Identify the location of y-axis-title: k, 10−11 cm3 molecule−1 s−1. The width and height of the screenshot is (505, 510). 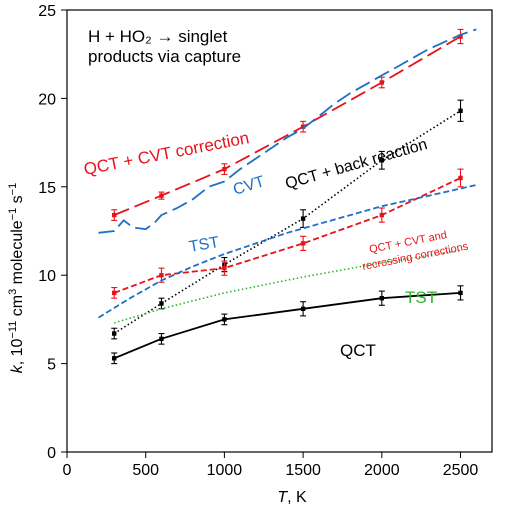
(16, 278).